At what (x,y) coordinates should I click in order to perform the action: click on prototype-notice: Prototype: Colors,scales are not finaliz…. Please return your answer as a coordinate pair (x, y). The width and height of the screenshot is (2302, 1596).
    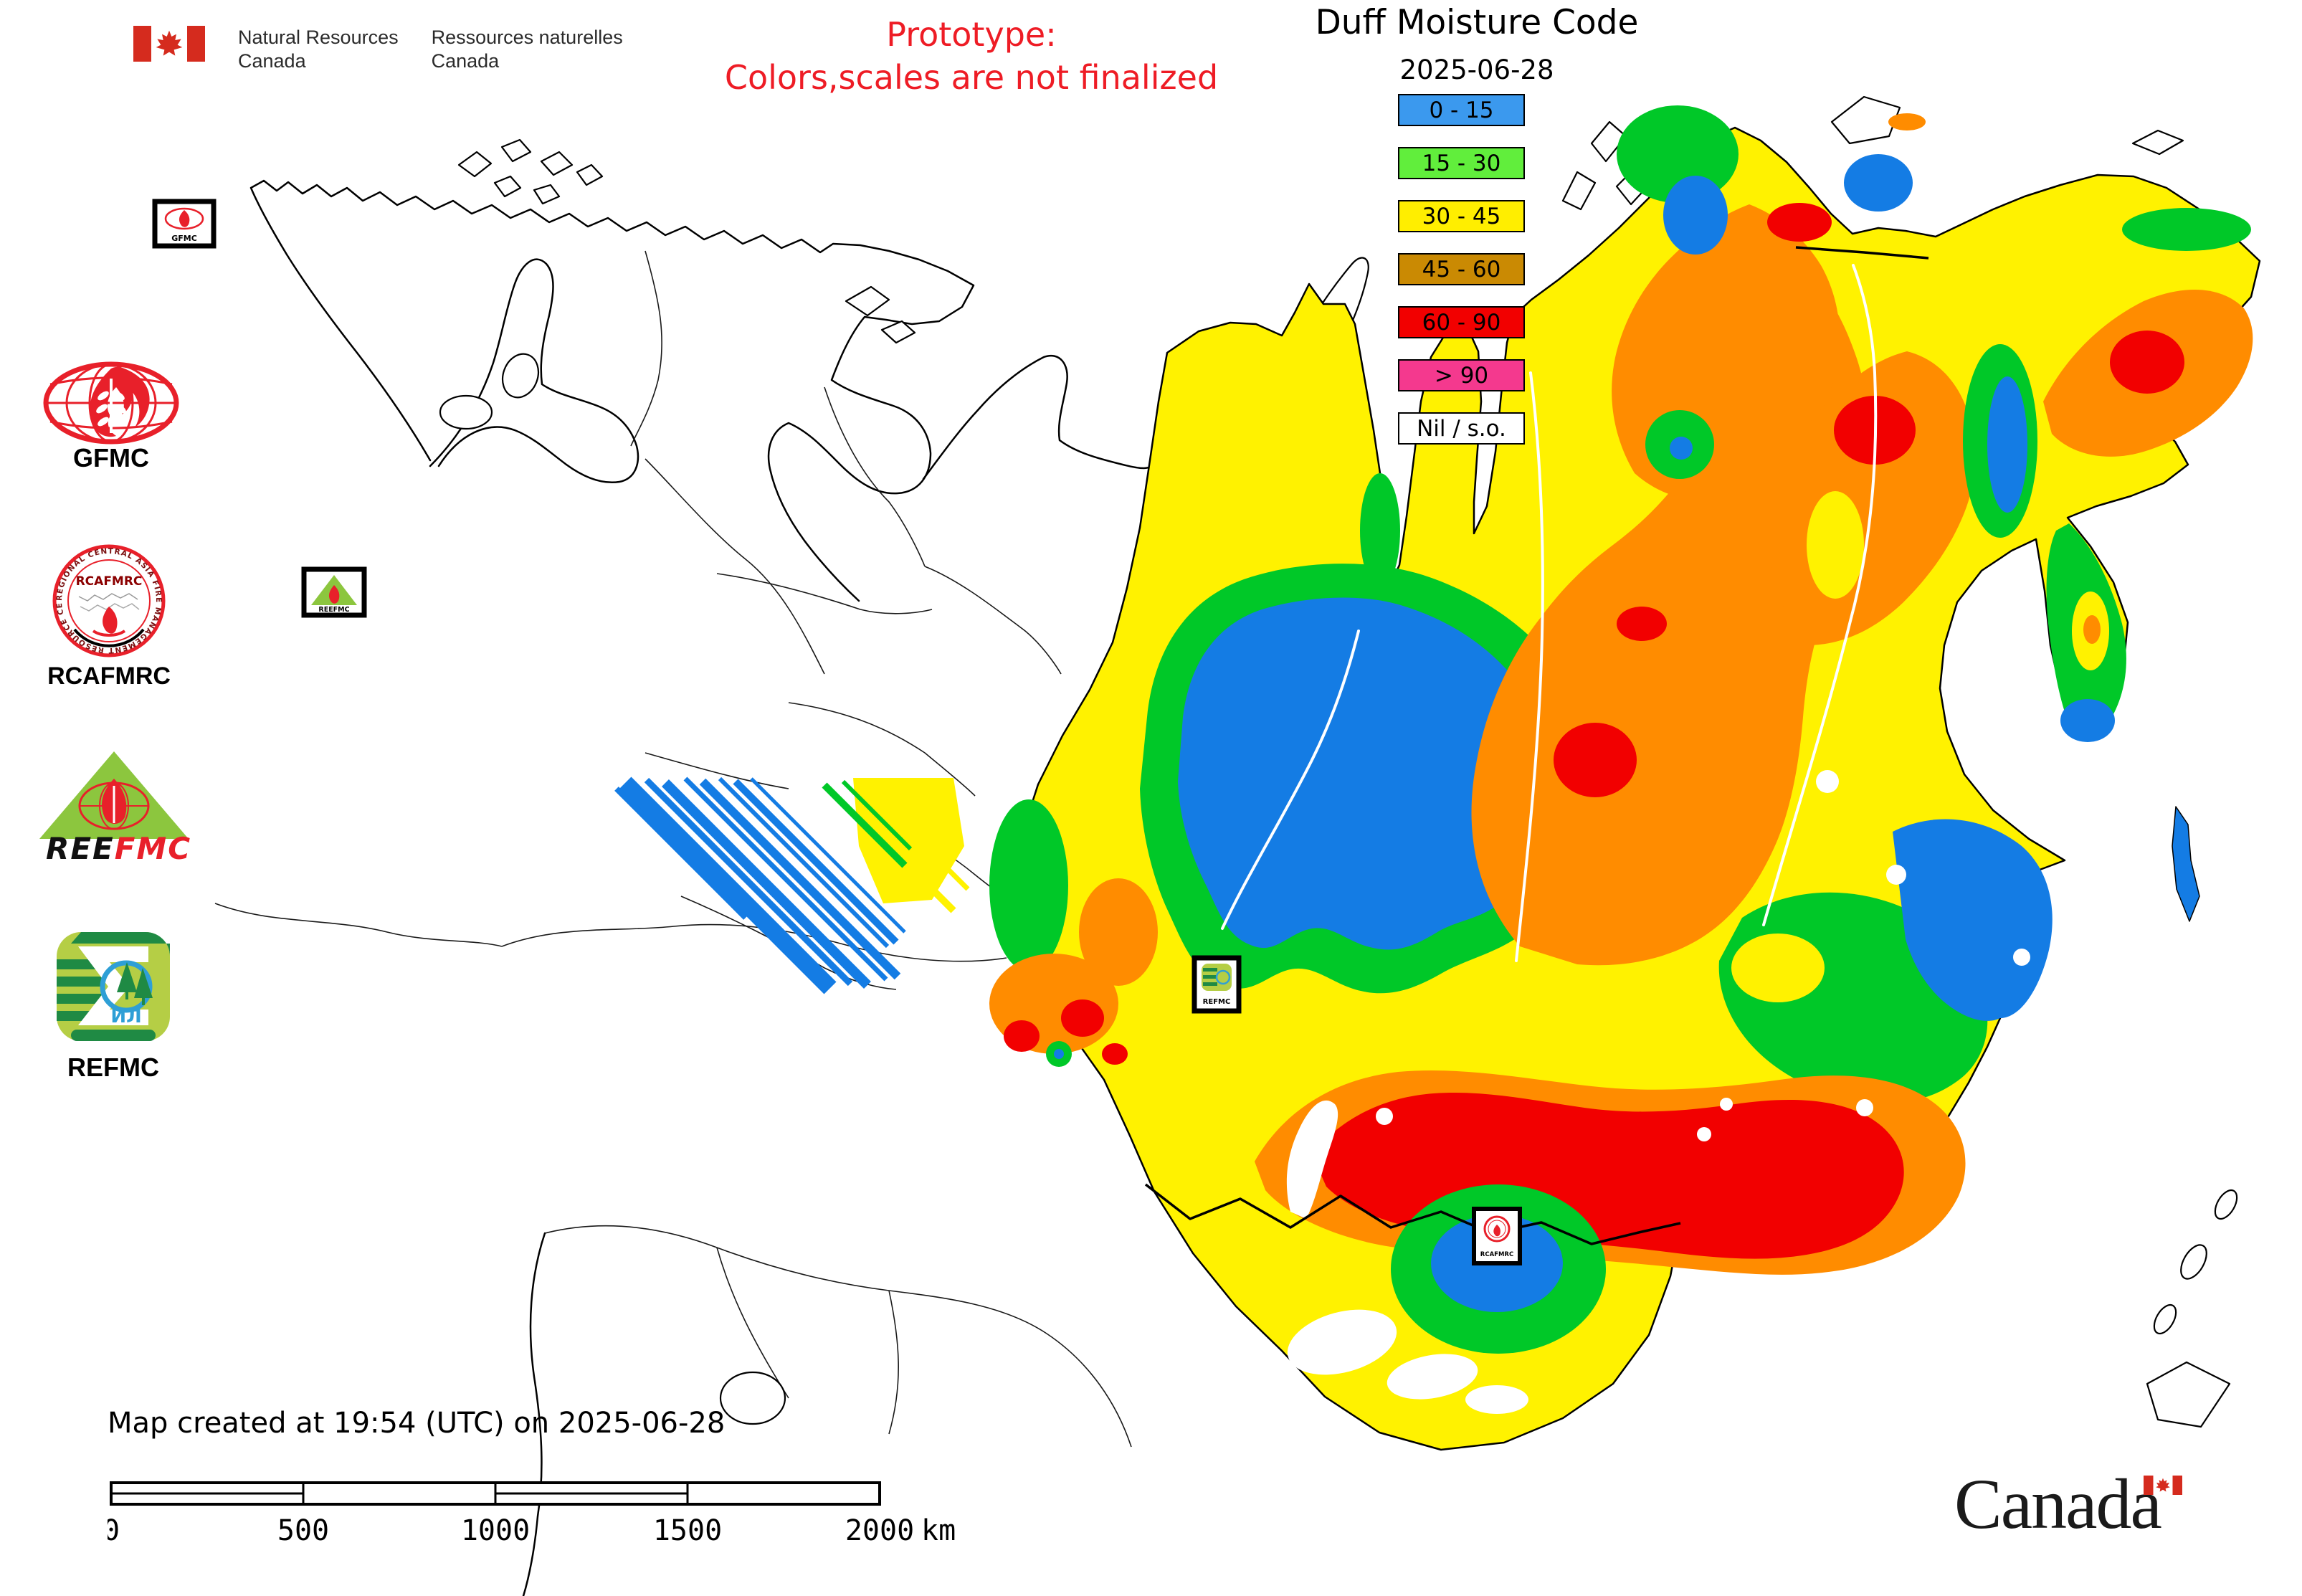
    Looking at the image, I should click on (971, 56).